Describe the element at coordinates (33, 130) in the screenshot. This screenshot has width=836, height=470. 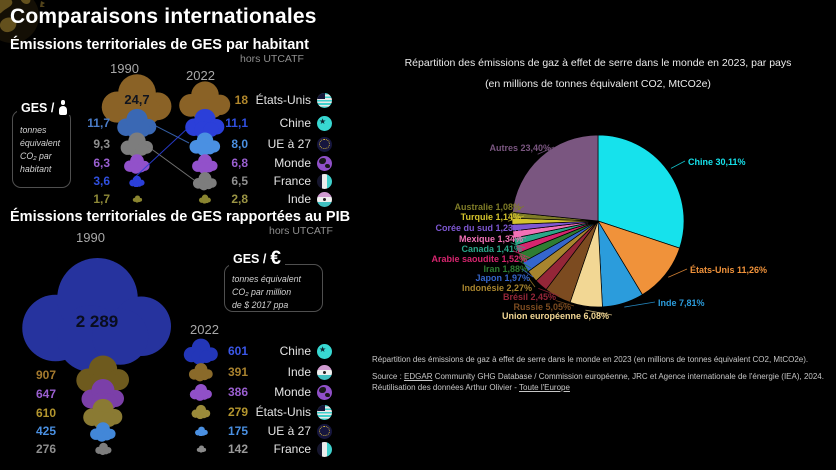
I see `legend-line: tonnes` at that location.